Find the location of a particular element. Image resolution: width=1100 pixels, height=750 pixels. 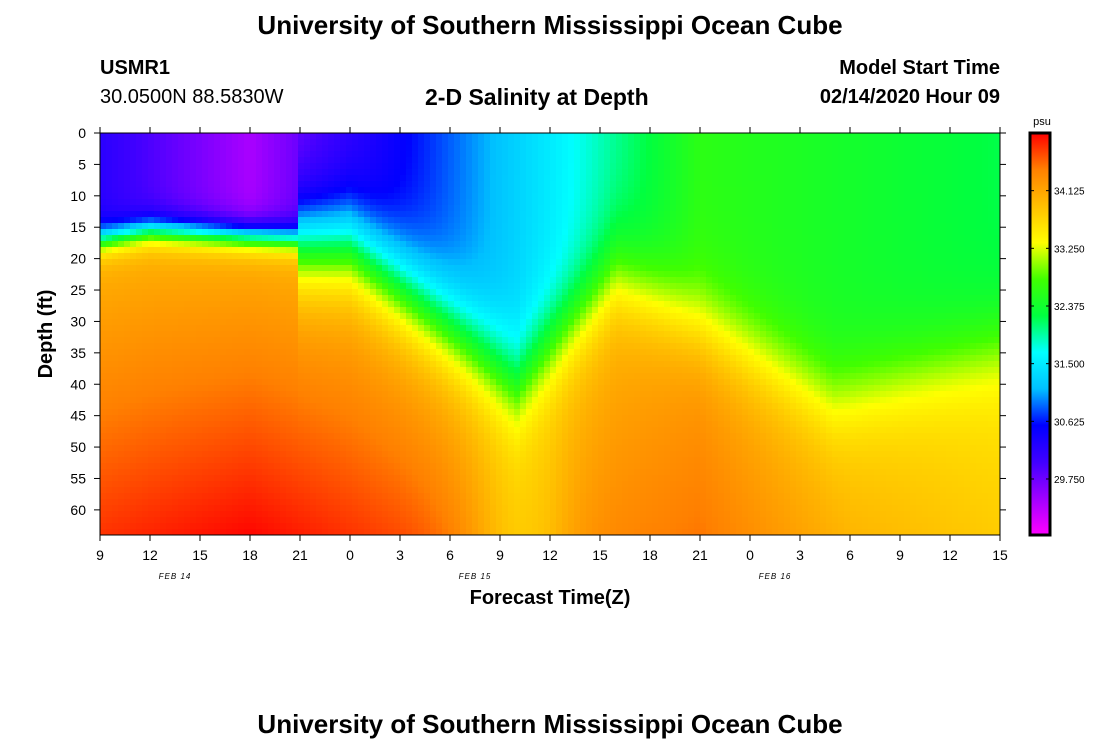

colorbar-tick-label: 29.750 is located at coordinates (1069, 480).